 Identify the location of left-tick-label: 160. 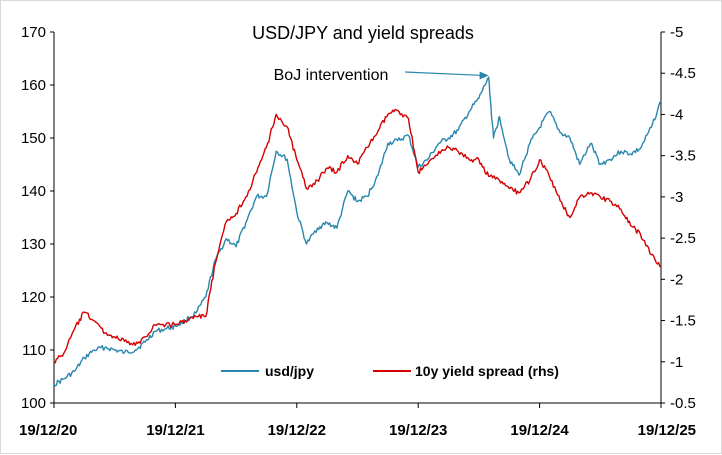
(33, 85).